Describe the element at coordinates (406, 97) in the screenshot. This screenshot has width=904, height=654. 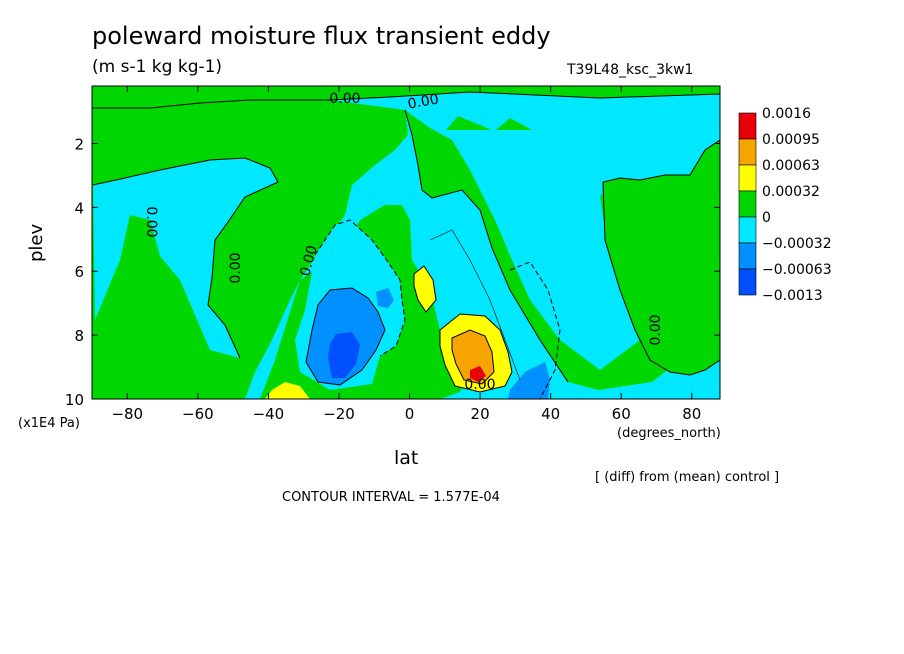
I see `field-top-positive` at that location.